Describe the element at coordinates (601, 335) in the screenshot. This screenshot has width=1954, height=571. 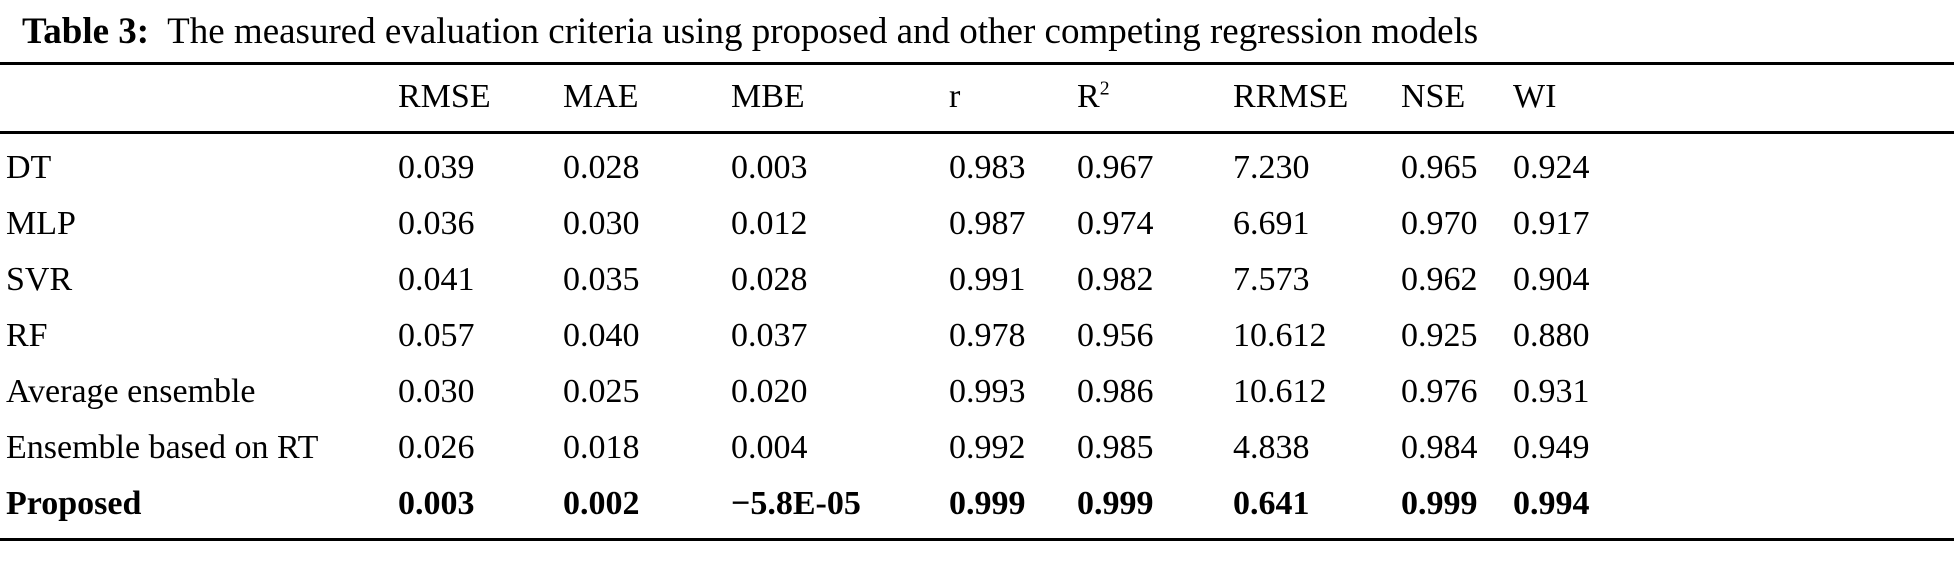
I see `cell-mae: 0.040` at that location.